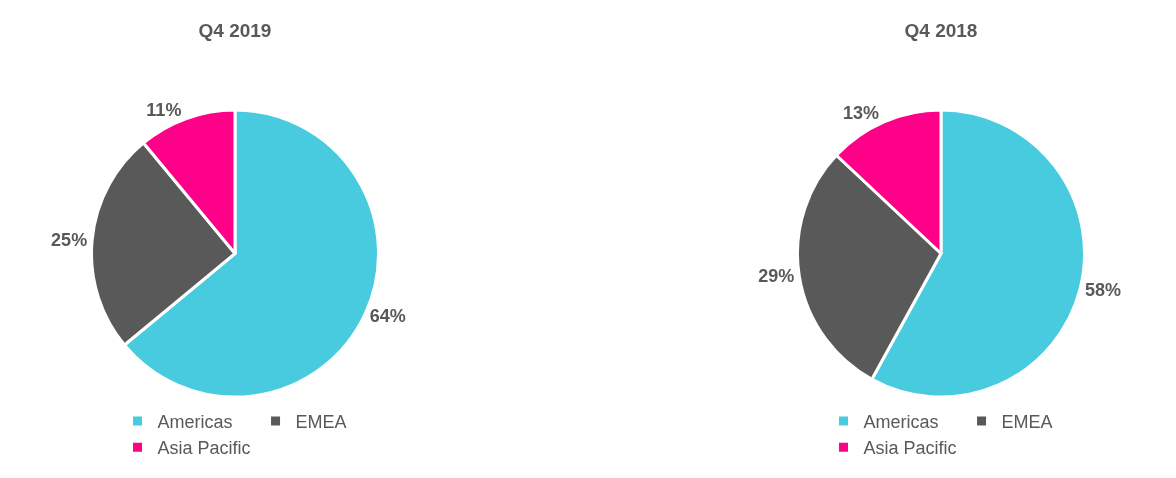 This screenshot has height=478, width=1176. I want to click on data-label: 25%, so click(69, 239).